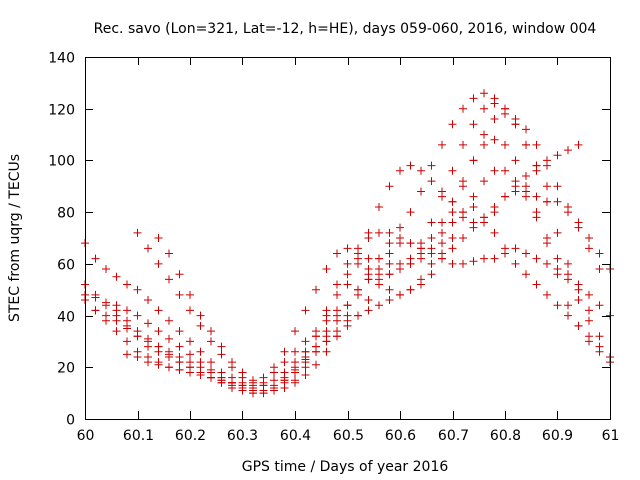  I want to click on y-tick-label: 40, so click(66, 318).